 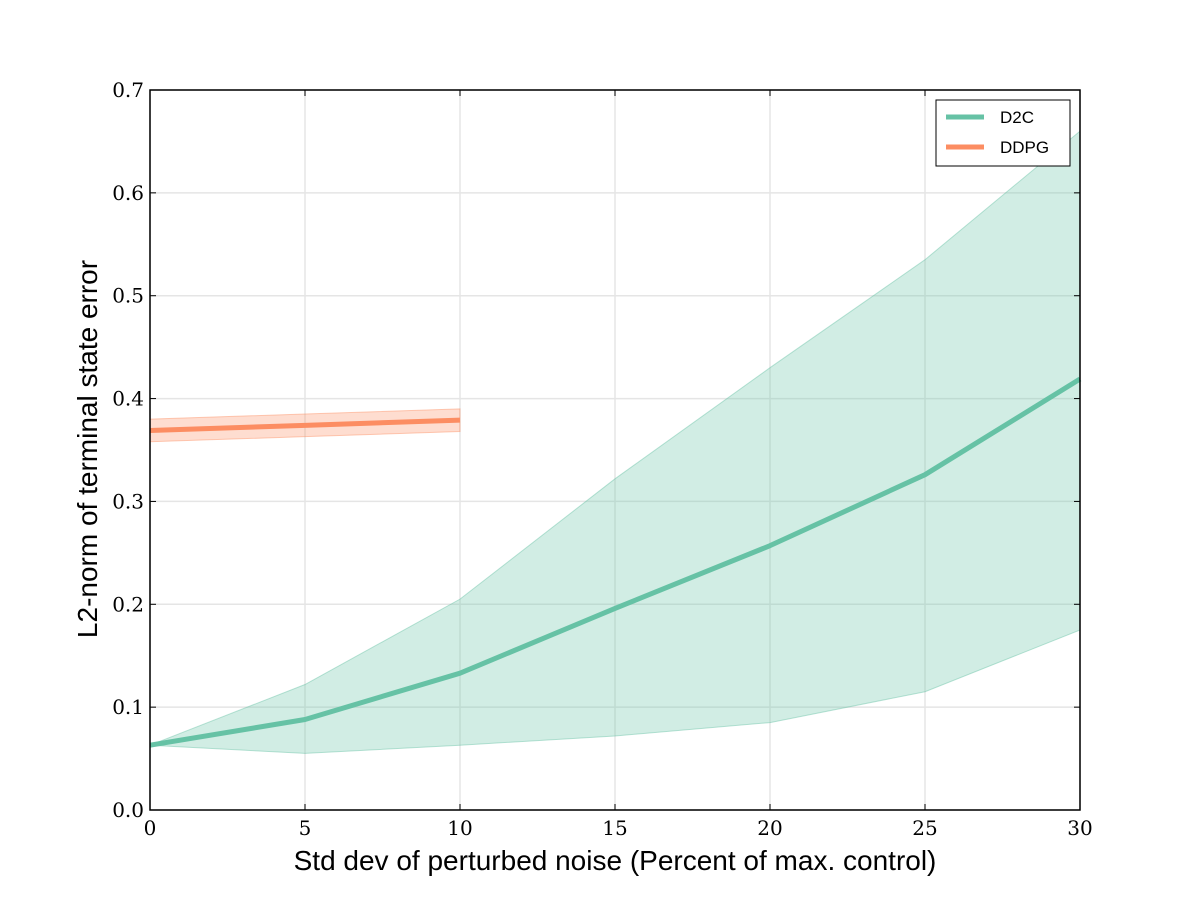 What do you see at coordinates (128, 450) in the screenshot?
I see `y-tick-labels: 0.0 0.1 0.2 0.3 0.4 0.5 0.6 0.7` at bounding box center [128, 450].